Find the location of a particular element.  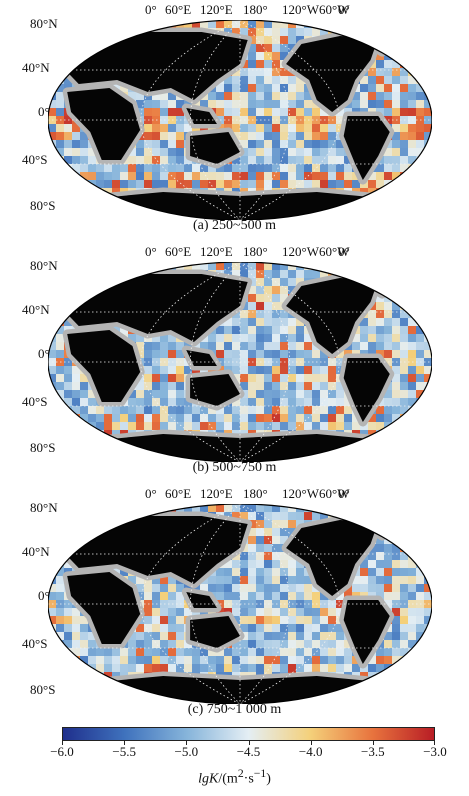

lat-label: 0° is located at coordinates (44, 595).